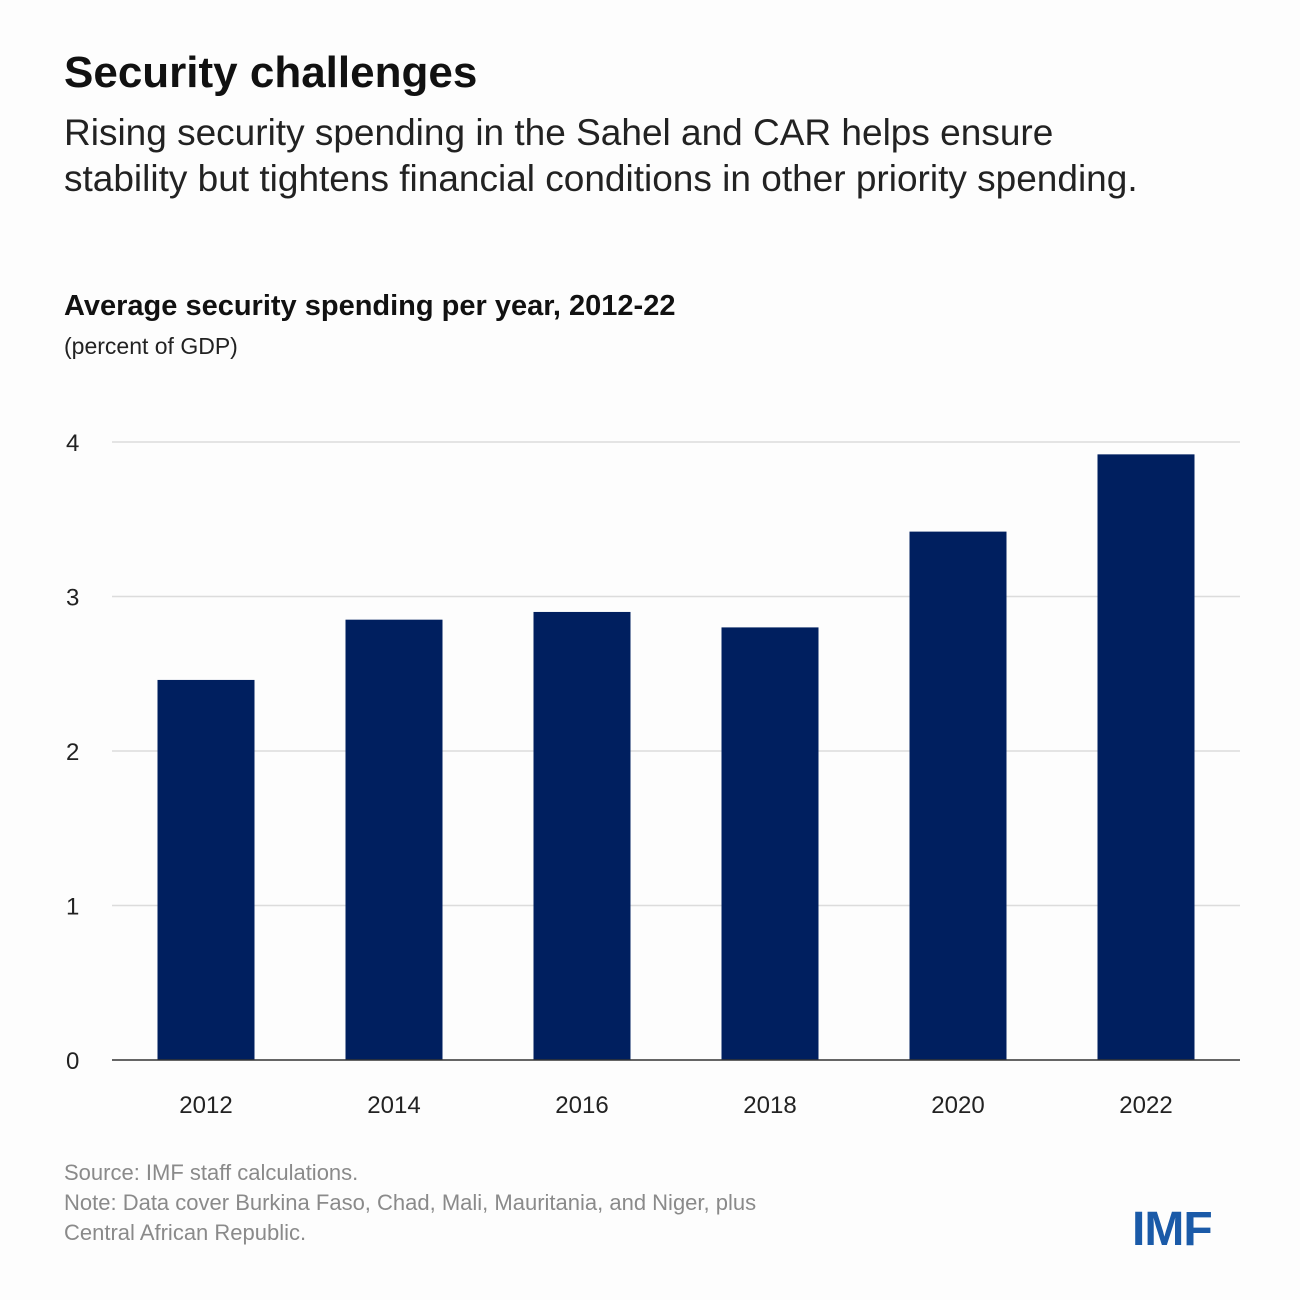 The width and height of the screenshot is (1300, 1300). What do you see at coordinates (769, 1105) in the screenshot?
I see `x-tick-label: 2018` at bounding box center [769, 1105].